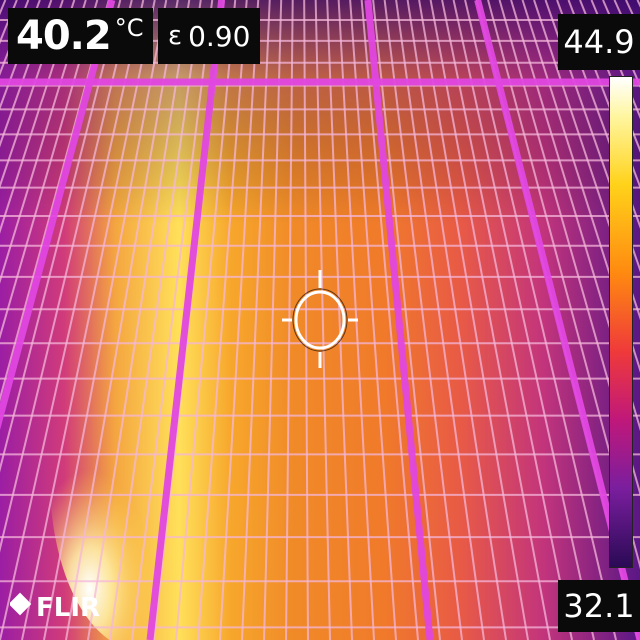 This screenshot has height=640, width=640. Describe the element at coordinates (621, 322) in the screenshot. I see `temperature-scale-bar` at that location.